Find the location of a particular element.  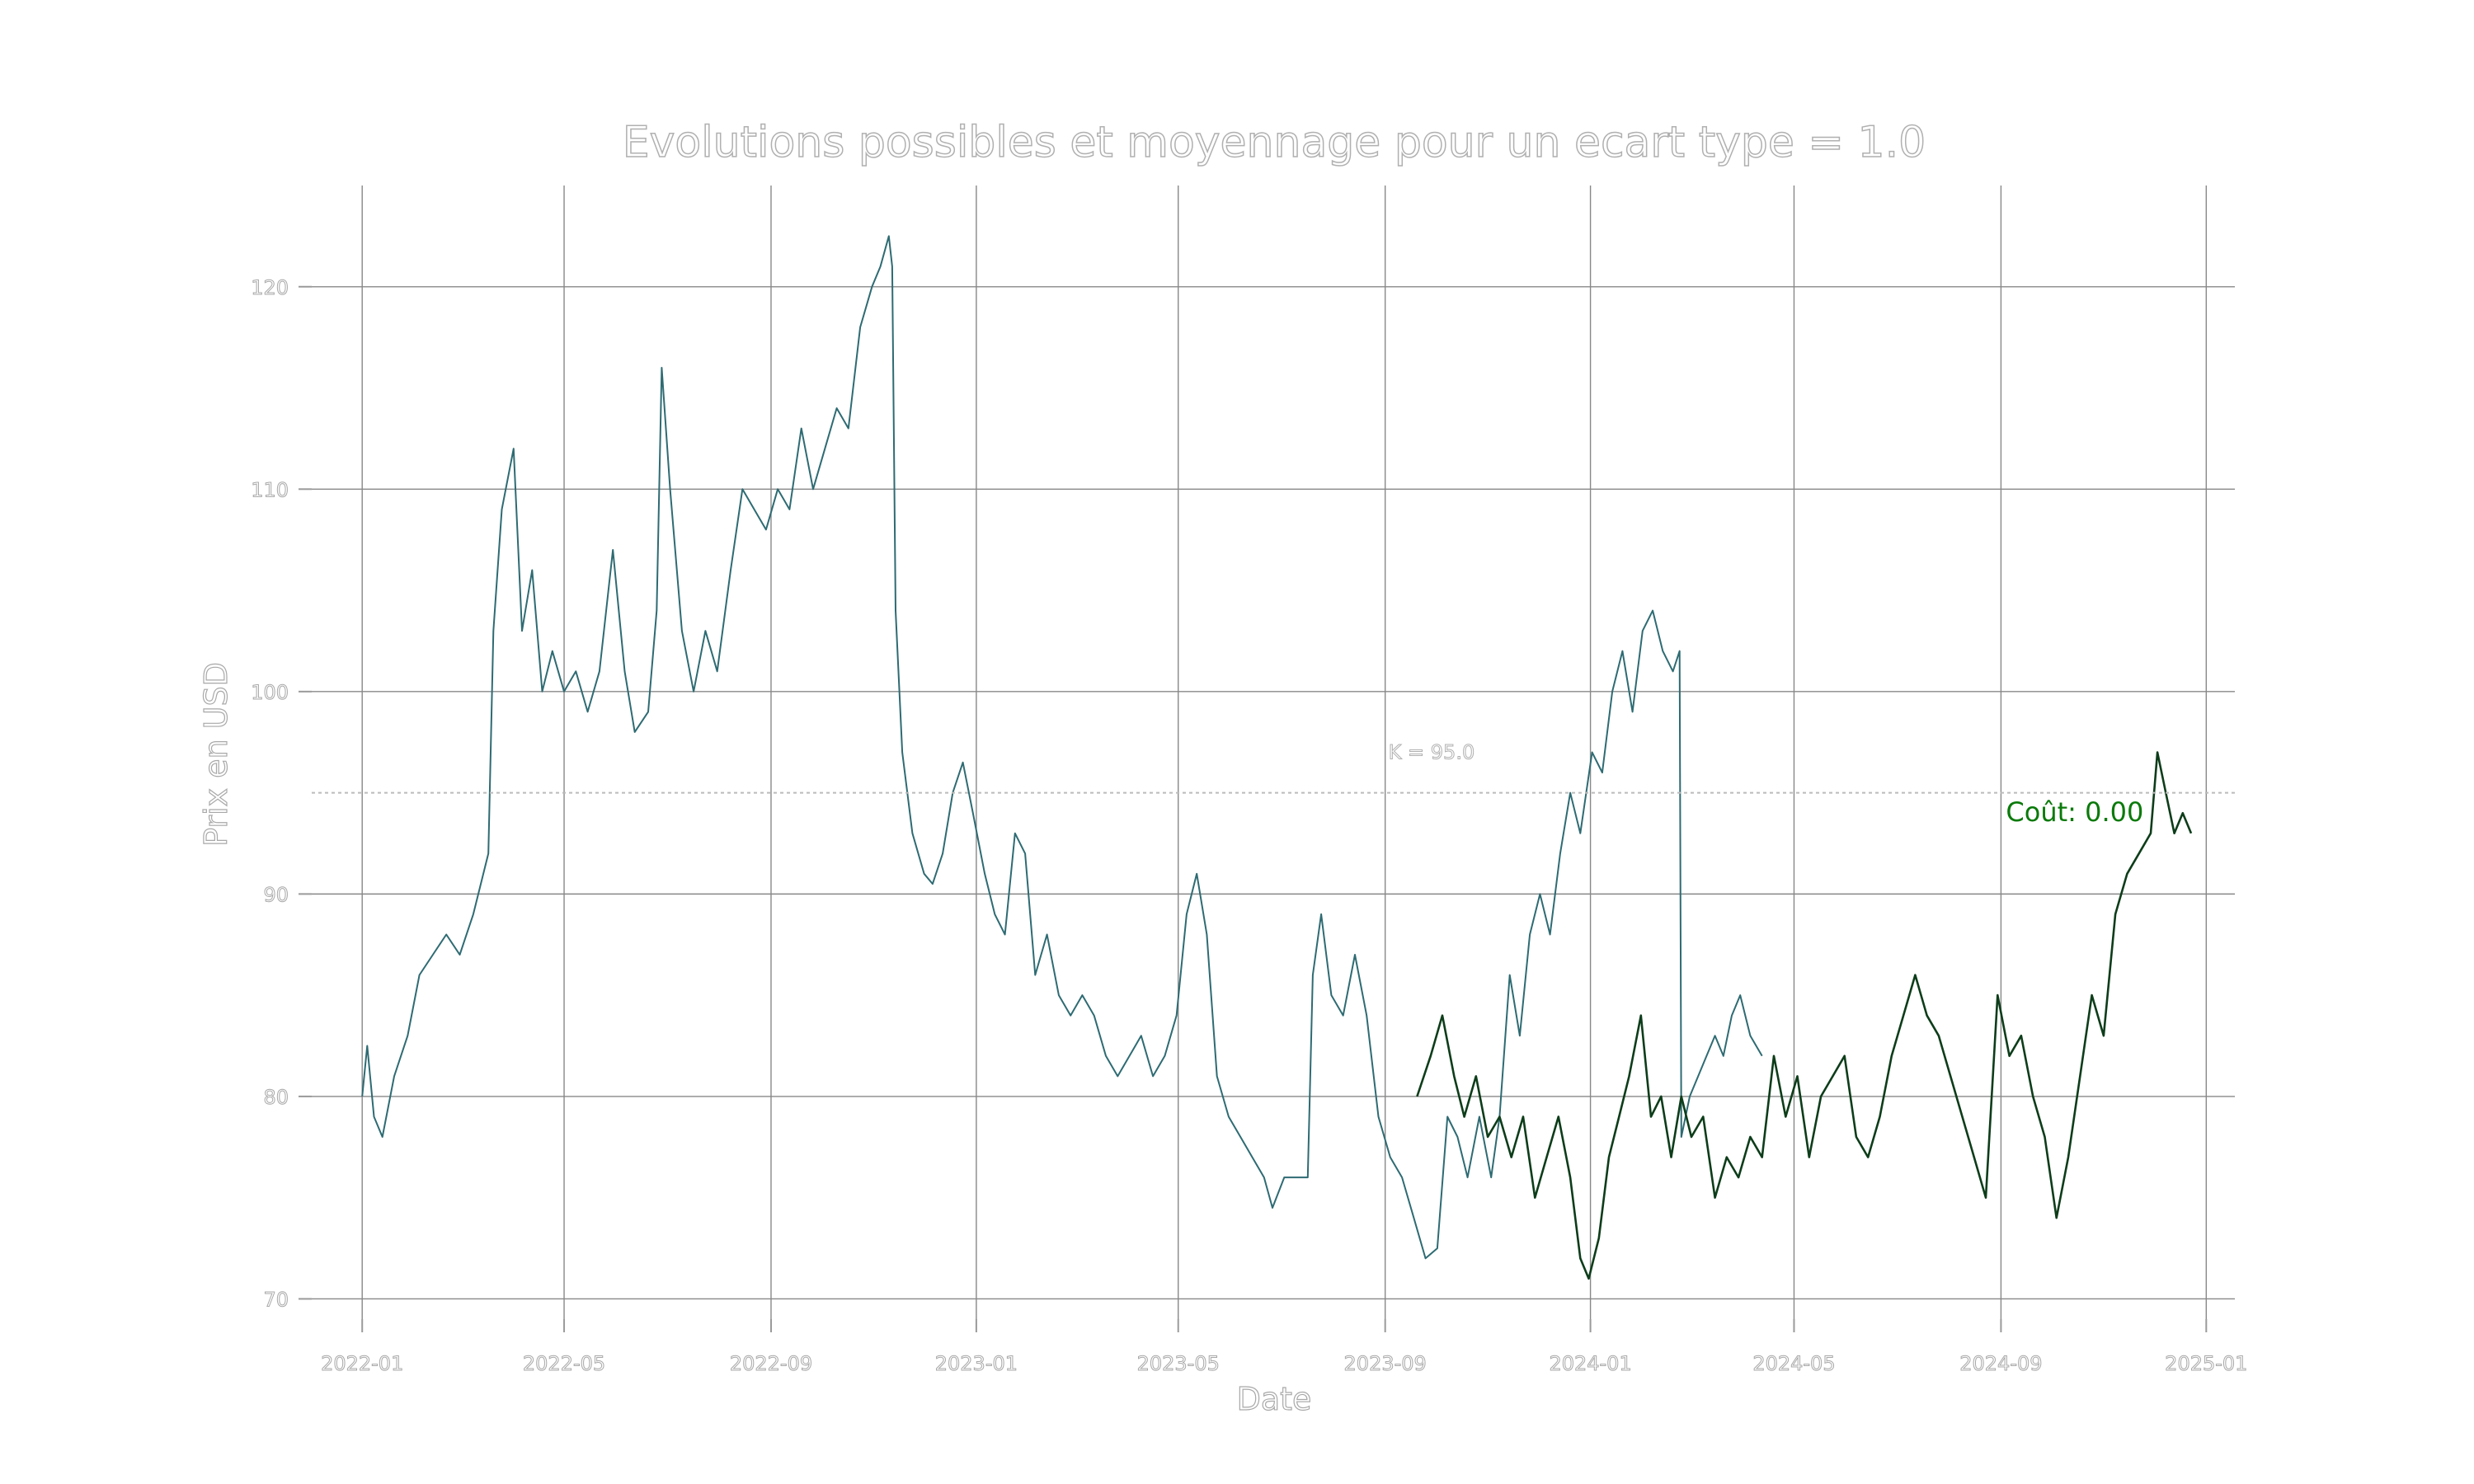

x-tick-label: 2024-01 is located at coordinates (1590, 1363).